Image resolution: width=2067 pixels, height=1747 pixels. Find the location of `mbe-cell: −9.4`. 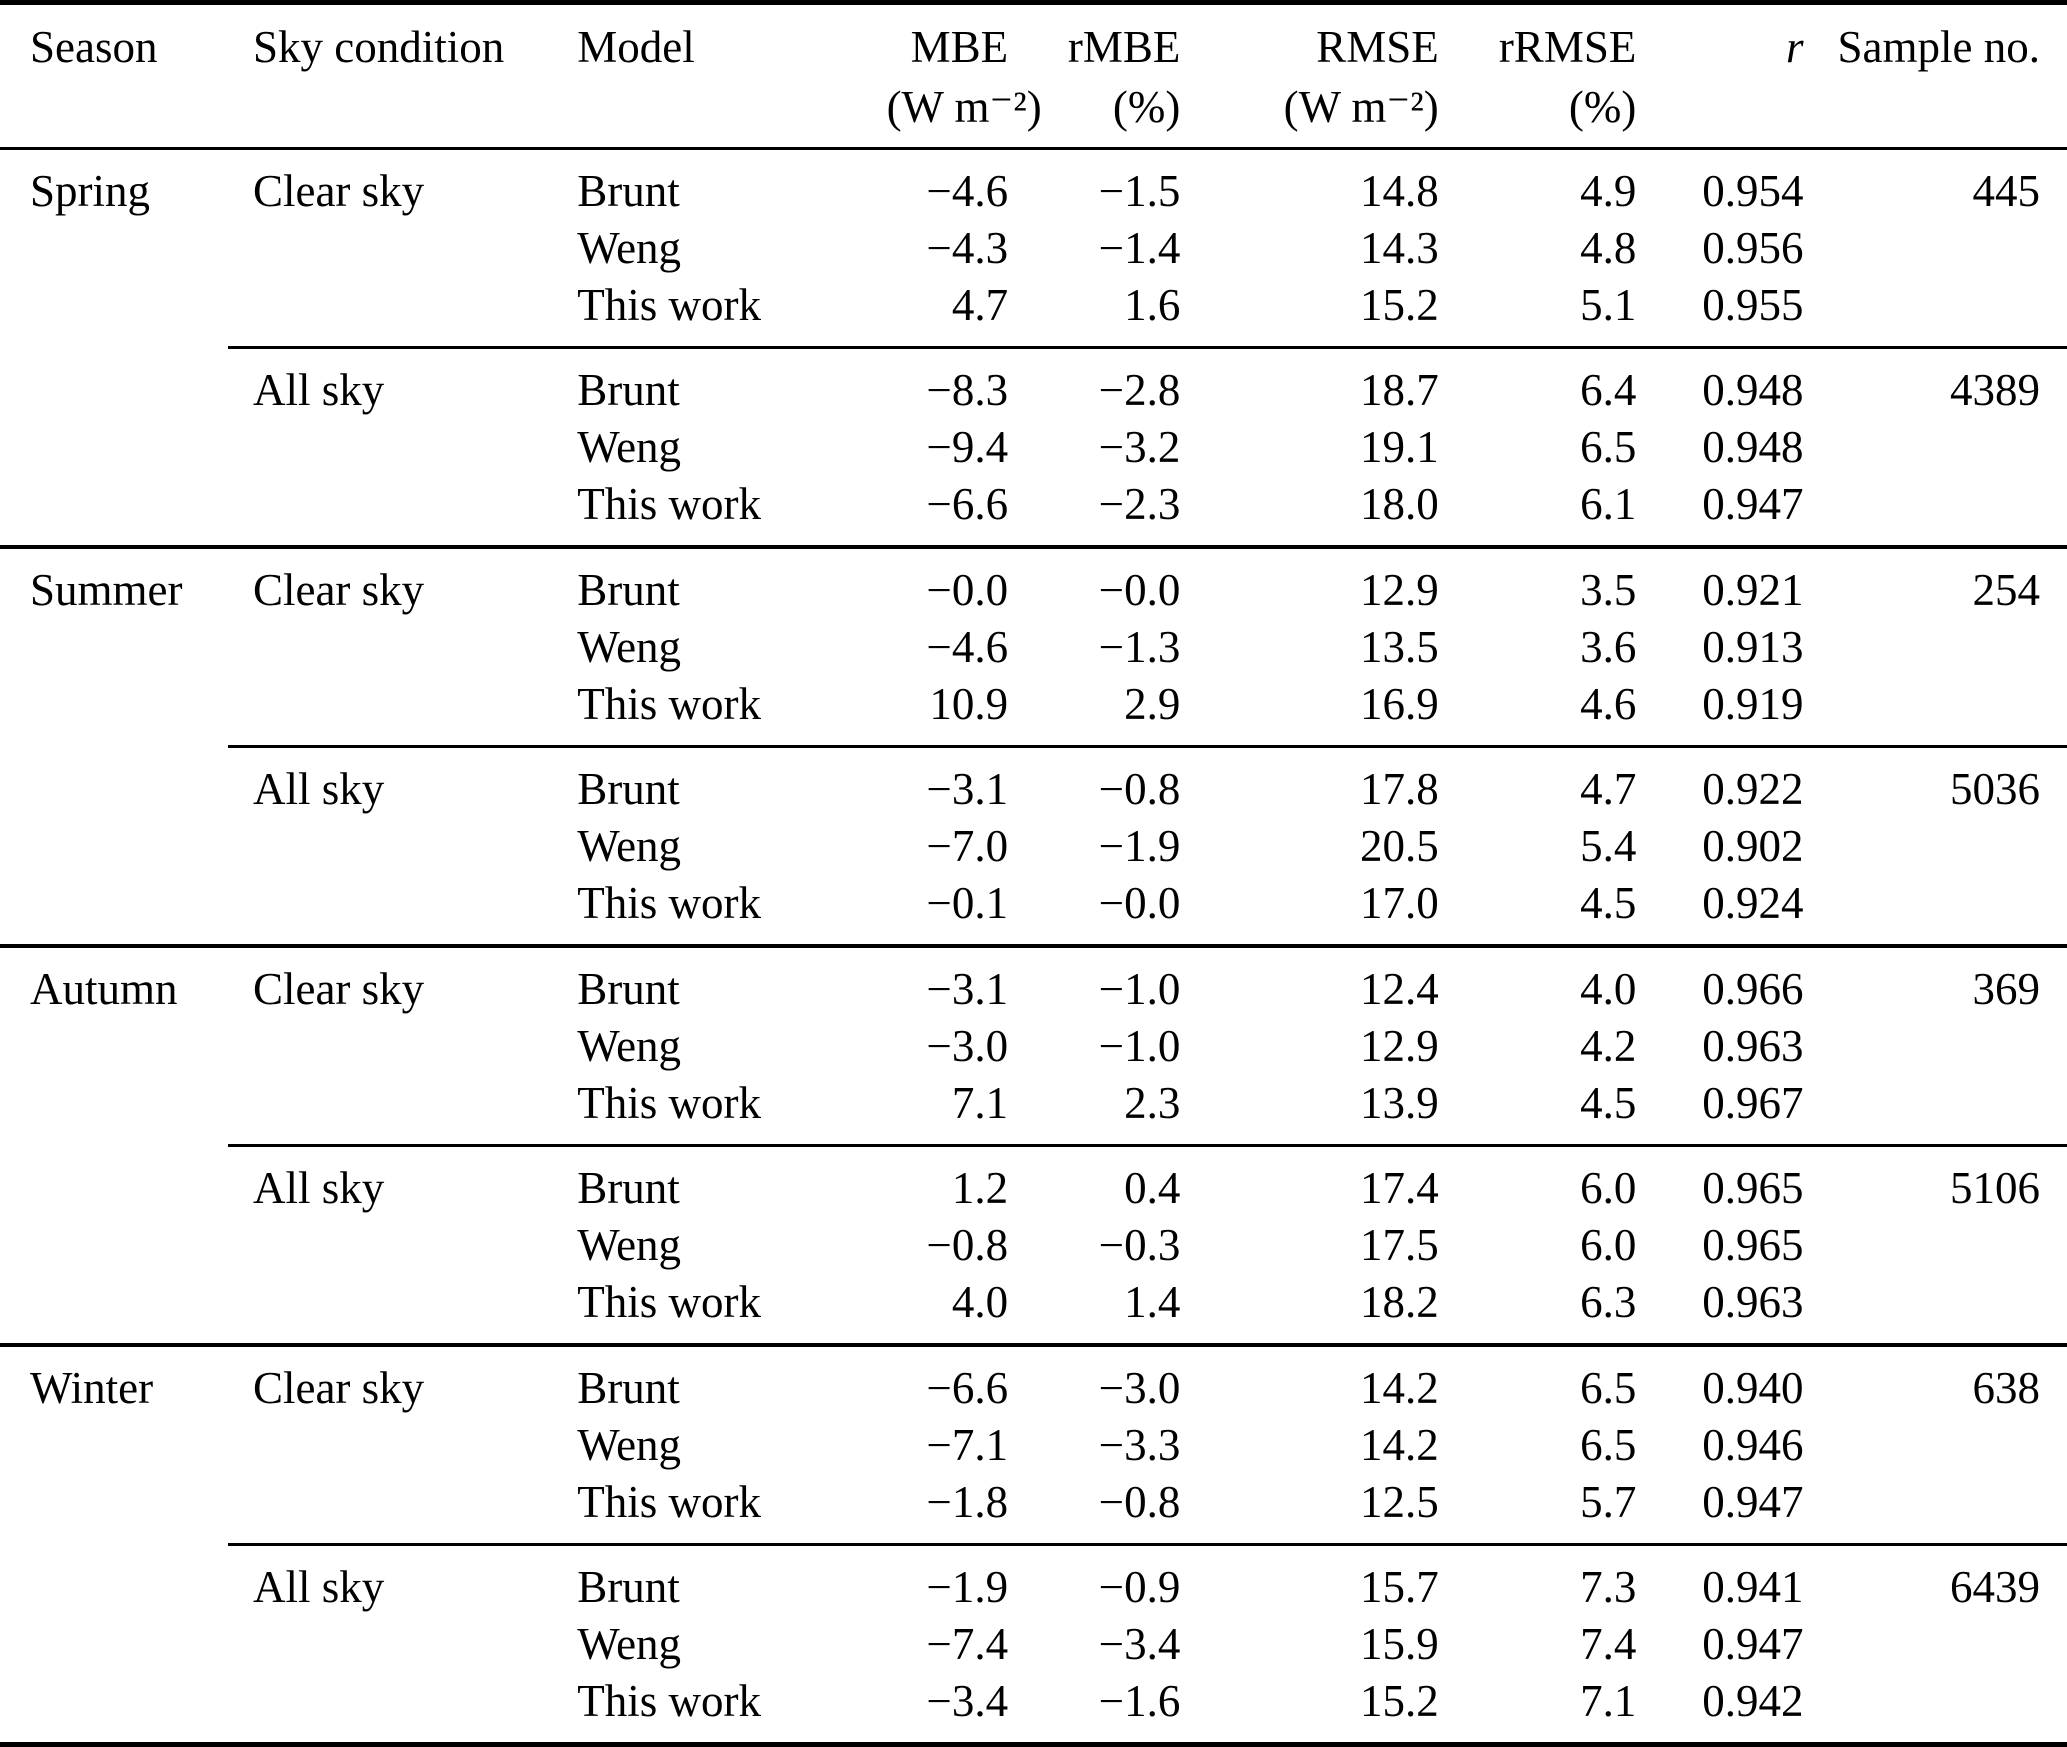

mbe-cell: −9.4 is located at coordinates (967, 447).